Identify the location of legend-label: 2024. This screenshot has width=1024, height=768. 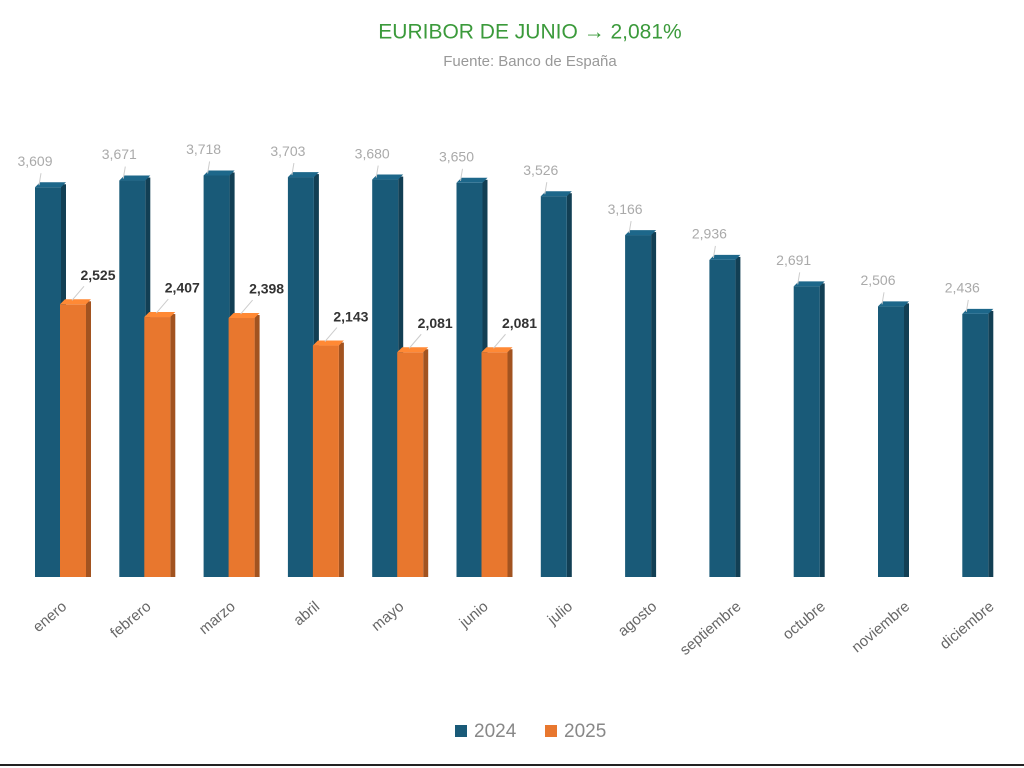
(495, 731).